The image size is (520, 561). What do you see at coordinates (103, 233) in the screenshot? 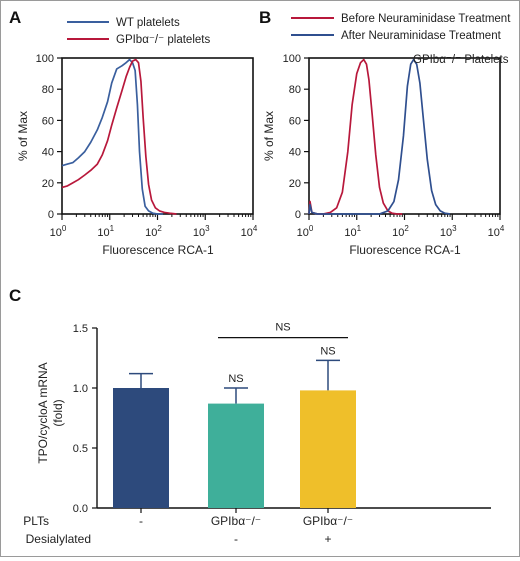
I see `panel-a-xtick-base-10: 10` at bounding box center [103, 233].